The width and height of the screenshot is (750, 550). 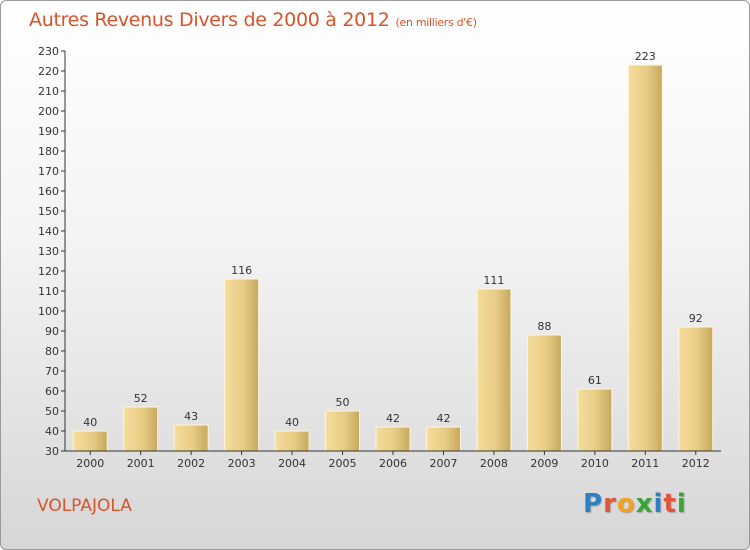 What do you see at coordinates (292, 422) in the screenshot?
I see `data-label-2004: 40` at bounding box center [292, 422].